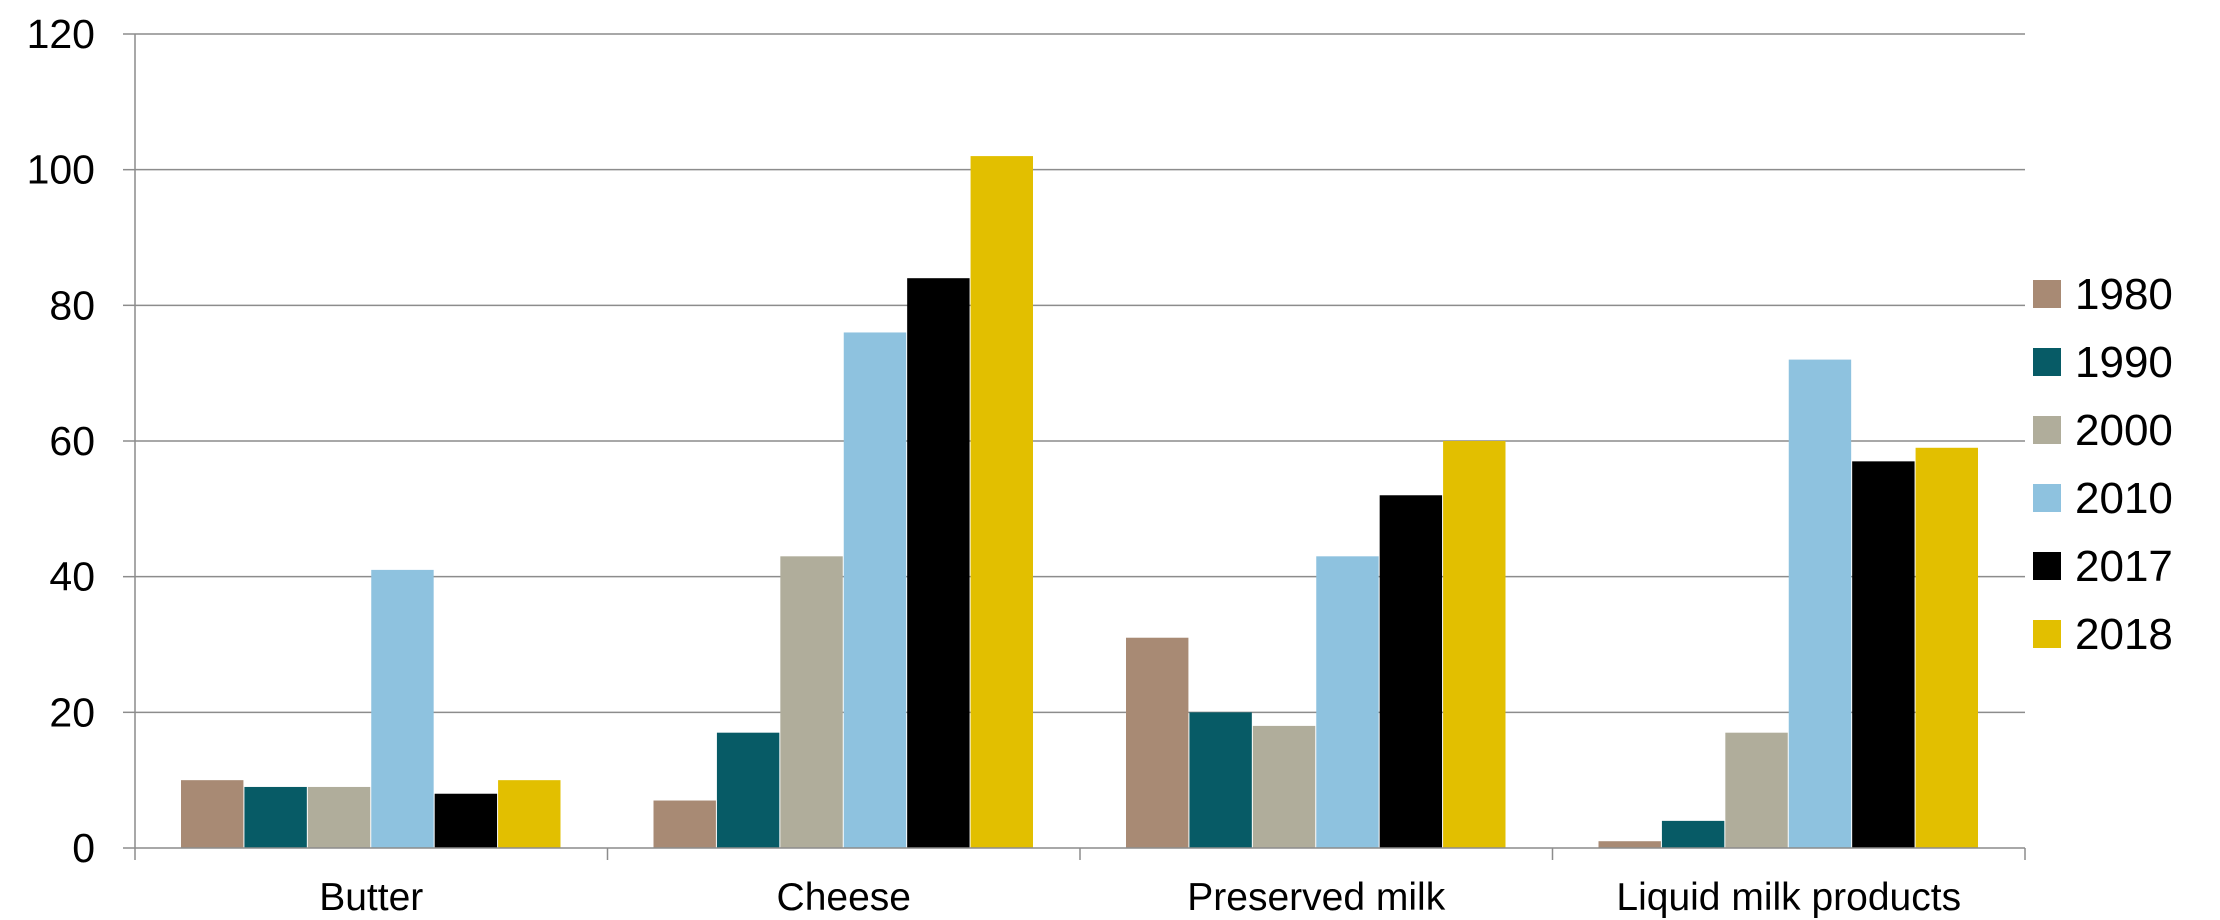 The height and width of the screenshot is (920, 2220). Describe the element at coordinates (811, 702) in the screenshot. I see `bar-2000-cheese` at that location.